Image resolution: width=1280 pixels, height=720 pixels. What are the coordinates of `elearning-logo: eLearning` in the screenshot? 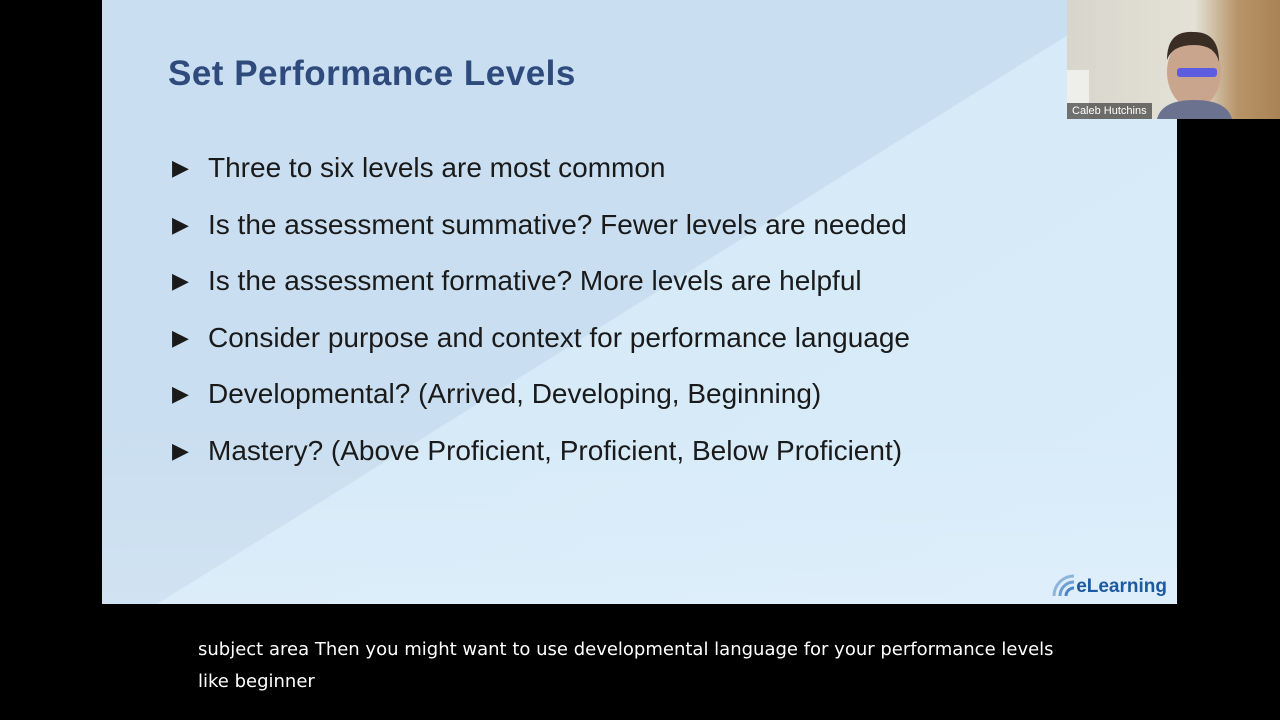 It's located at (1108, 585).